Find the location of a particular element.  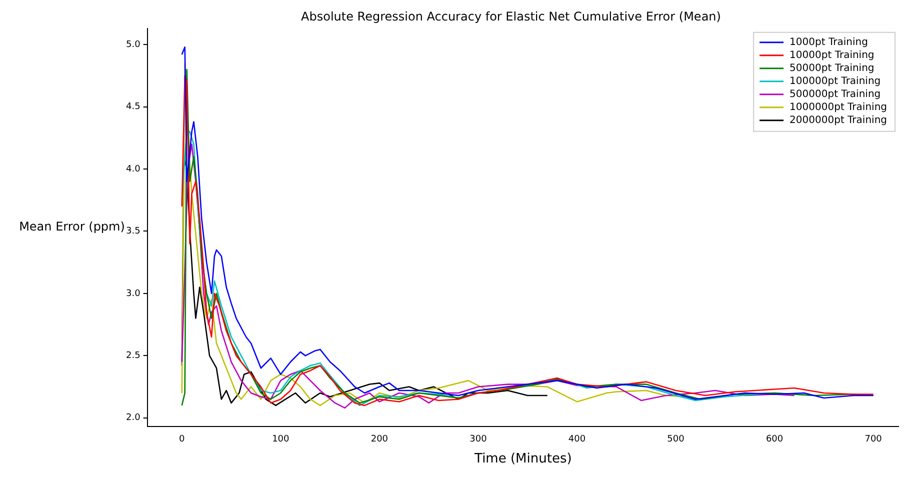

legend-label: 1000000pt Training is located at coordinates (839, 107).